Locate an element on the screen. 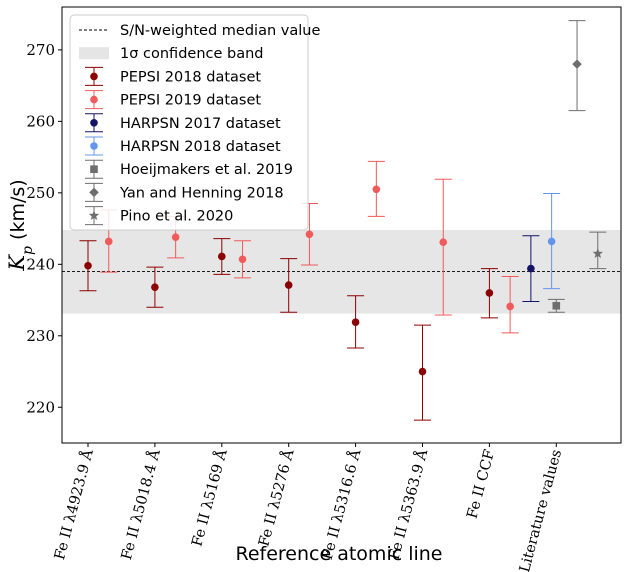  legend-item: Pino et al. 2020 is located at coordinates (159, 216).